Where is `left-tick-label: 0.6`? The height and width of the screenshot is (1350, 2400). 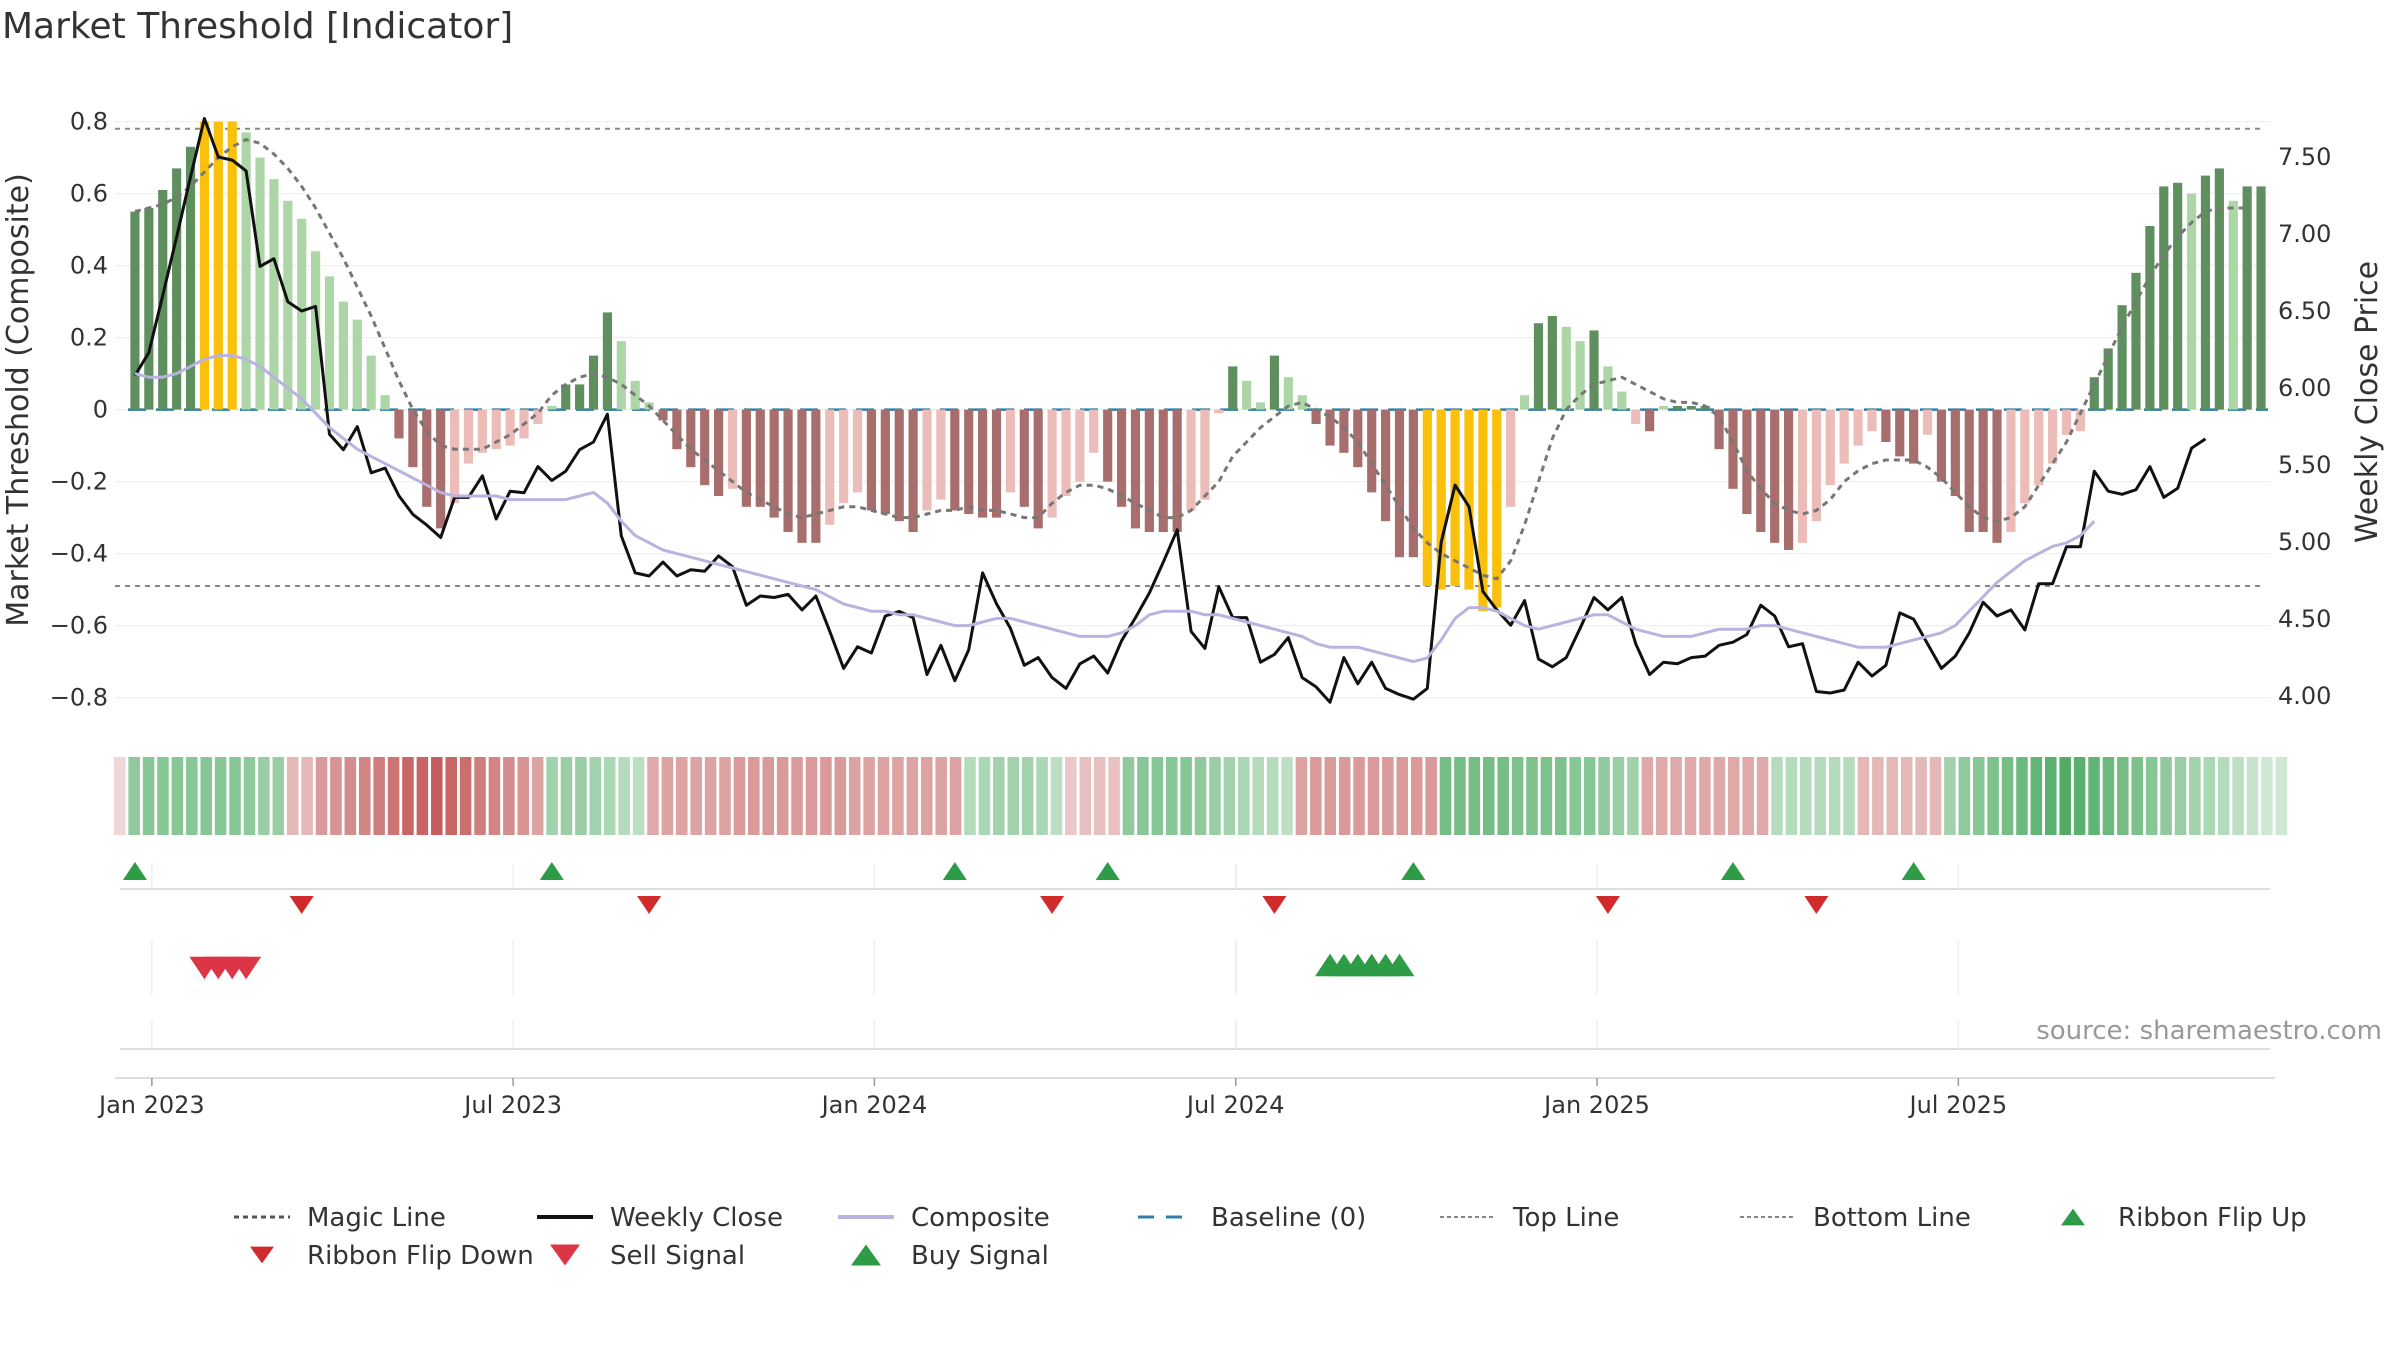
left-tick-label: 0.6 is located at coordinates (89, 194).